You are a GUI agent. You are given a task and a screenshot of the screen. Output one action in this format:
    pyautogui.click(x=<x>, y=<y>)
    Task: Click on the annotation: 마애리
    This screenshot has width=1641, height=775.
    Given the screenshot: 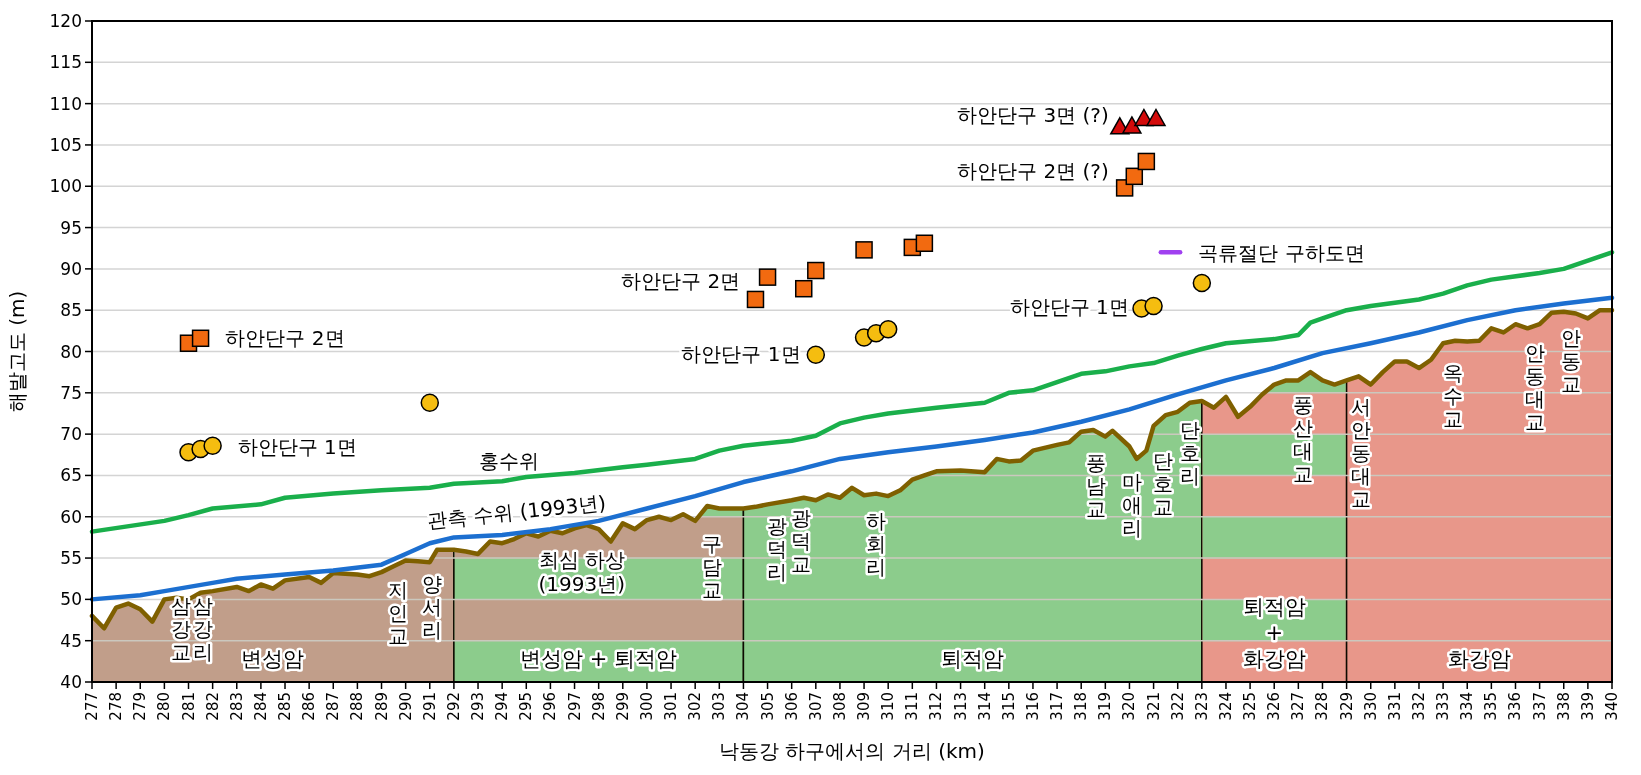 What is the action you would take?
    pyautogui.click(x=1131, y=504)
    